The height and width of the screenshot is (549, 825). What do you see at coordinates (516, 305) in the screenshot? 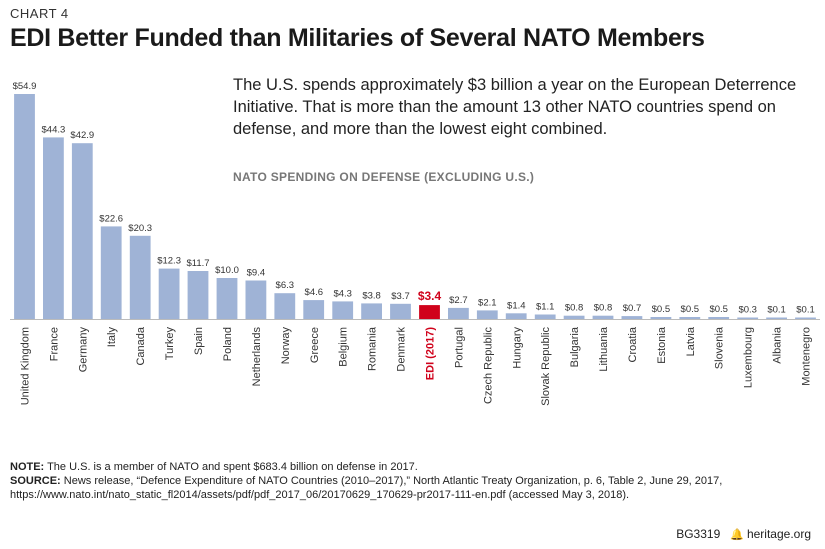
I see `bar-value-label: $1.4` at bounding box center [516, 305].